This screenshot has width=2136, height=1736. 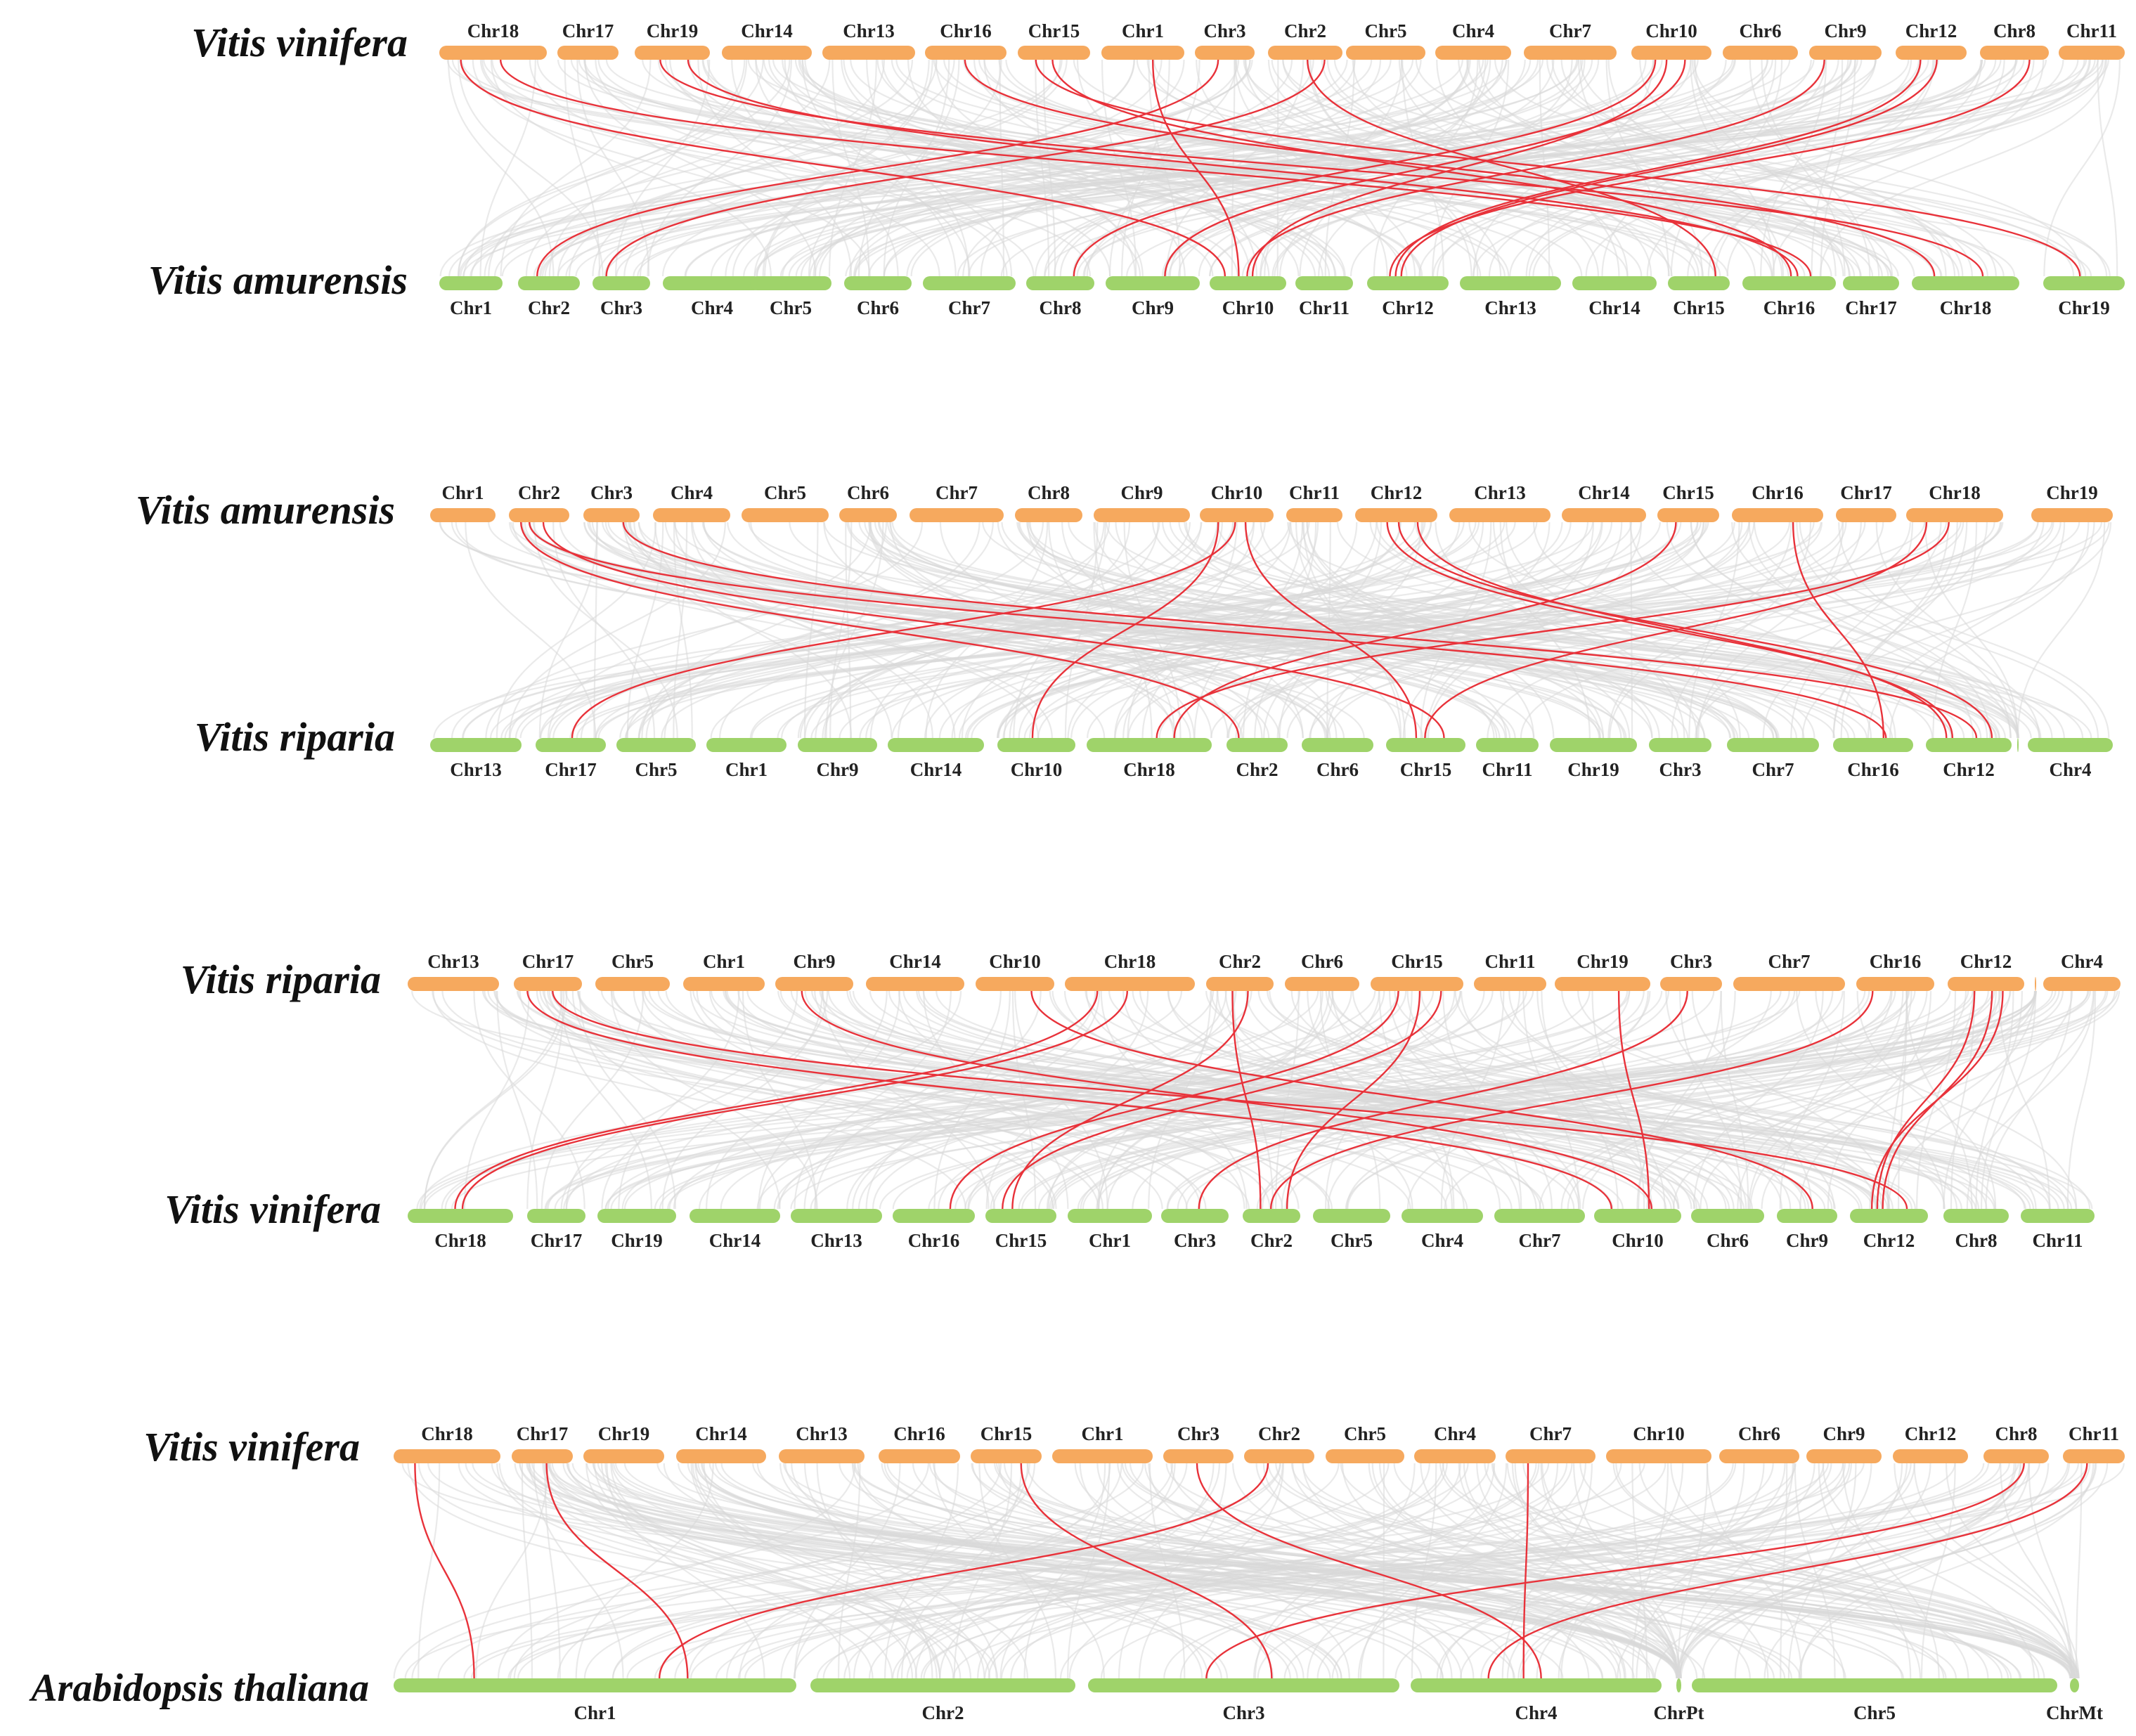 I want to click on bottom-chromosome-label: Chr15, so click(x=1699, y=307).